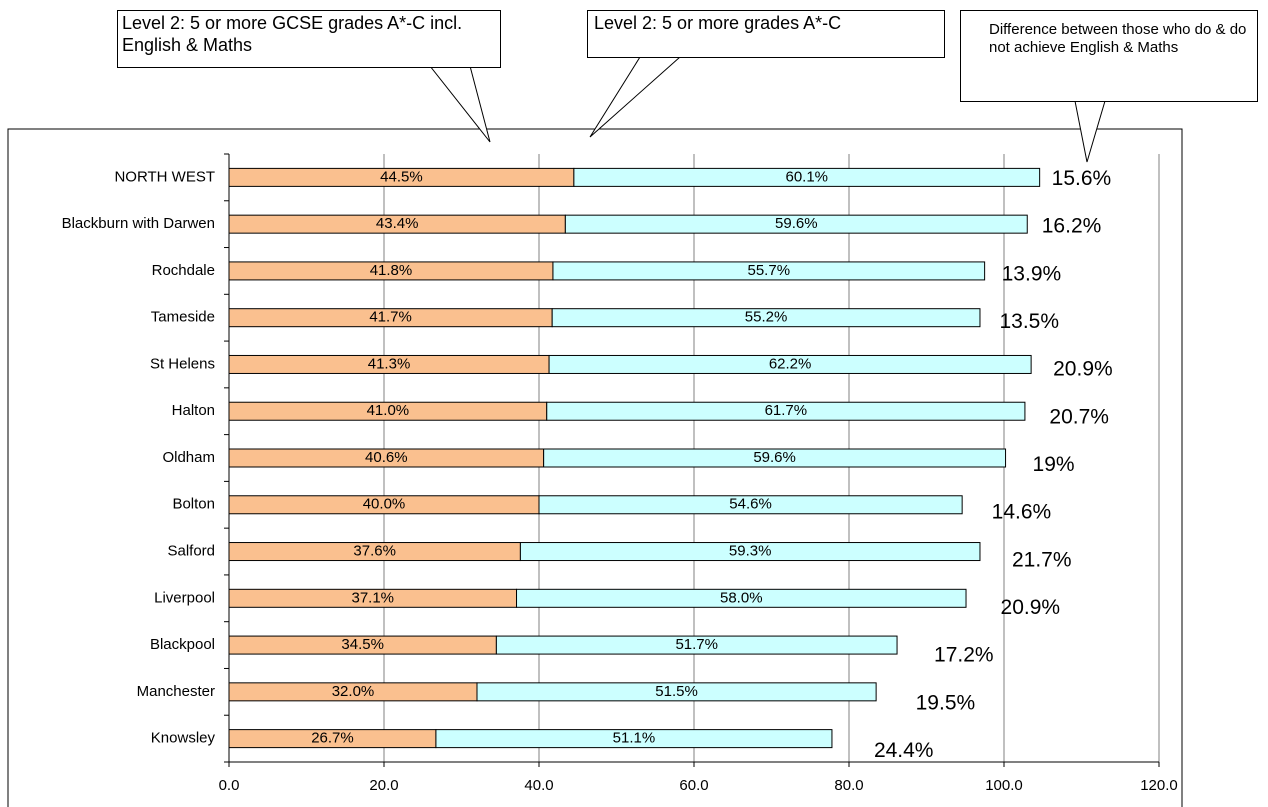  I want to click on value-label: 34.5%, so click(362, 644).